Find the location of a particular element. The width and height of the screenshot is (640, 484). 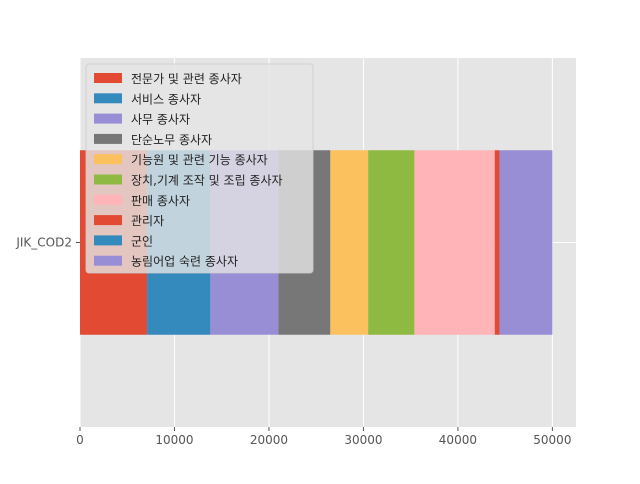

y-tick-label: JIK_COD2 is located at coordinates (43, 243).